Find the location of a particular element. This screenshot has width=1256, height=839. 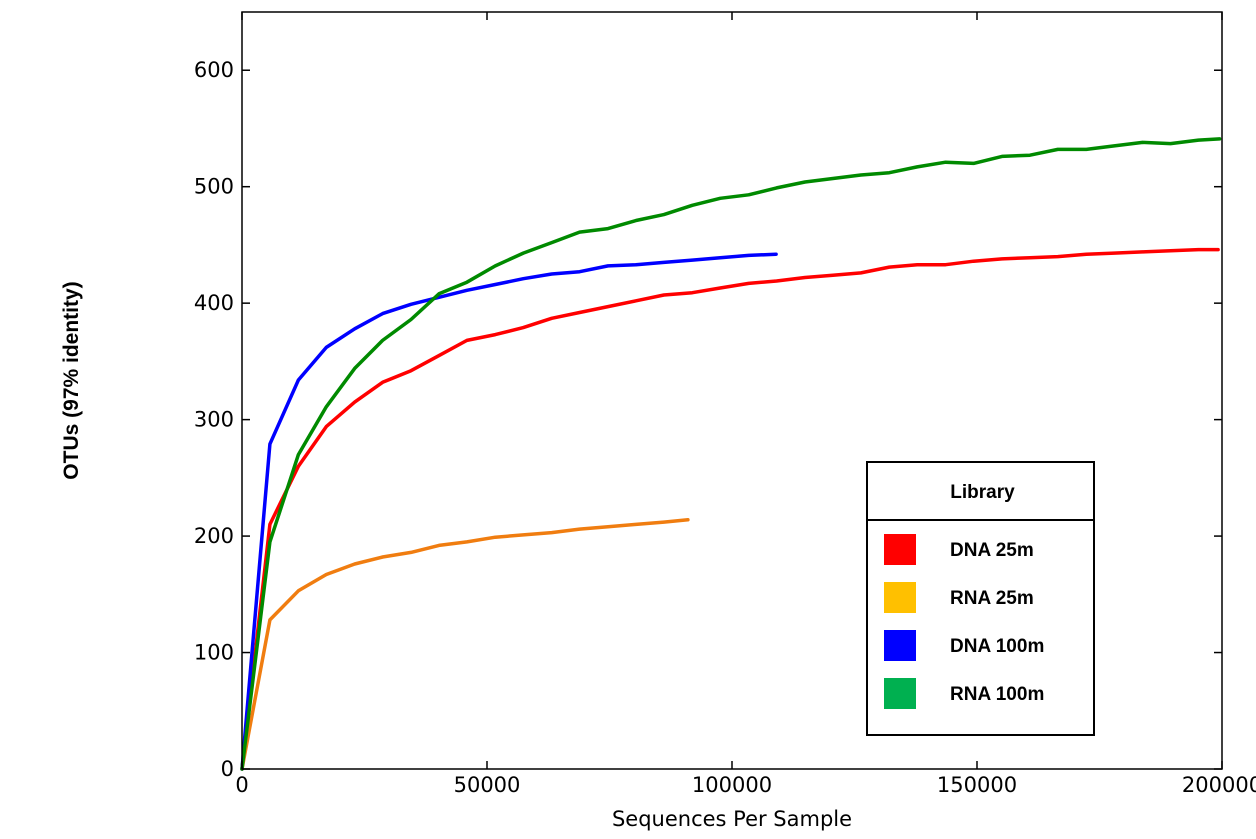

legend: Library DNA 25m RNA 25m DNA 100m RNA 100m is located at coordinates (980, 598).